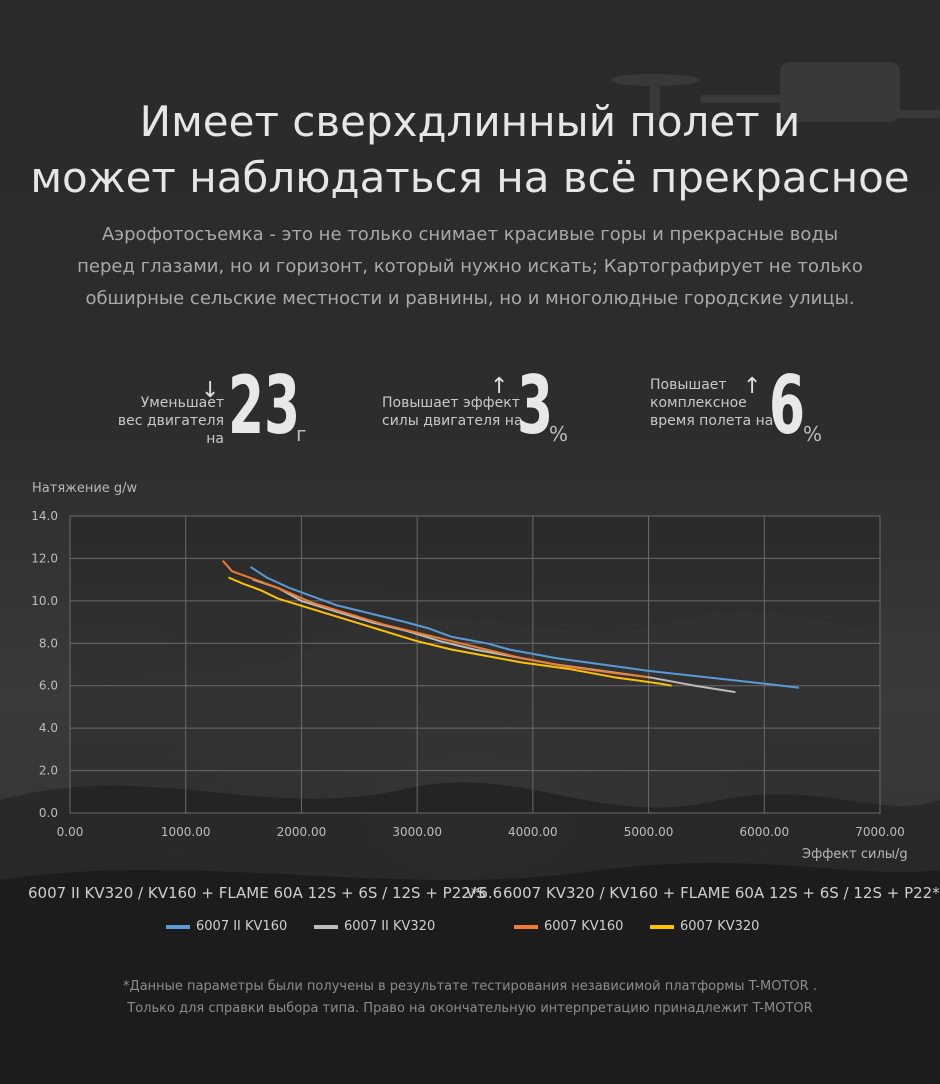 The image size is (940, 1084). What do you see at coordinates (48, 686) in the screenshot?
I see `y-tick-label: 6.0` at bounding box center [48, 686].